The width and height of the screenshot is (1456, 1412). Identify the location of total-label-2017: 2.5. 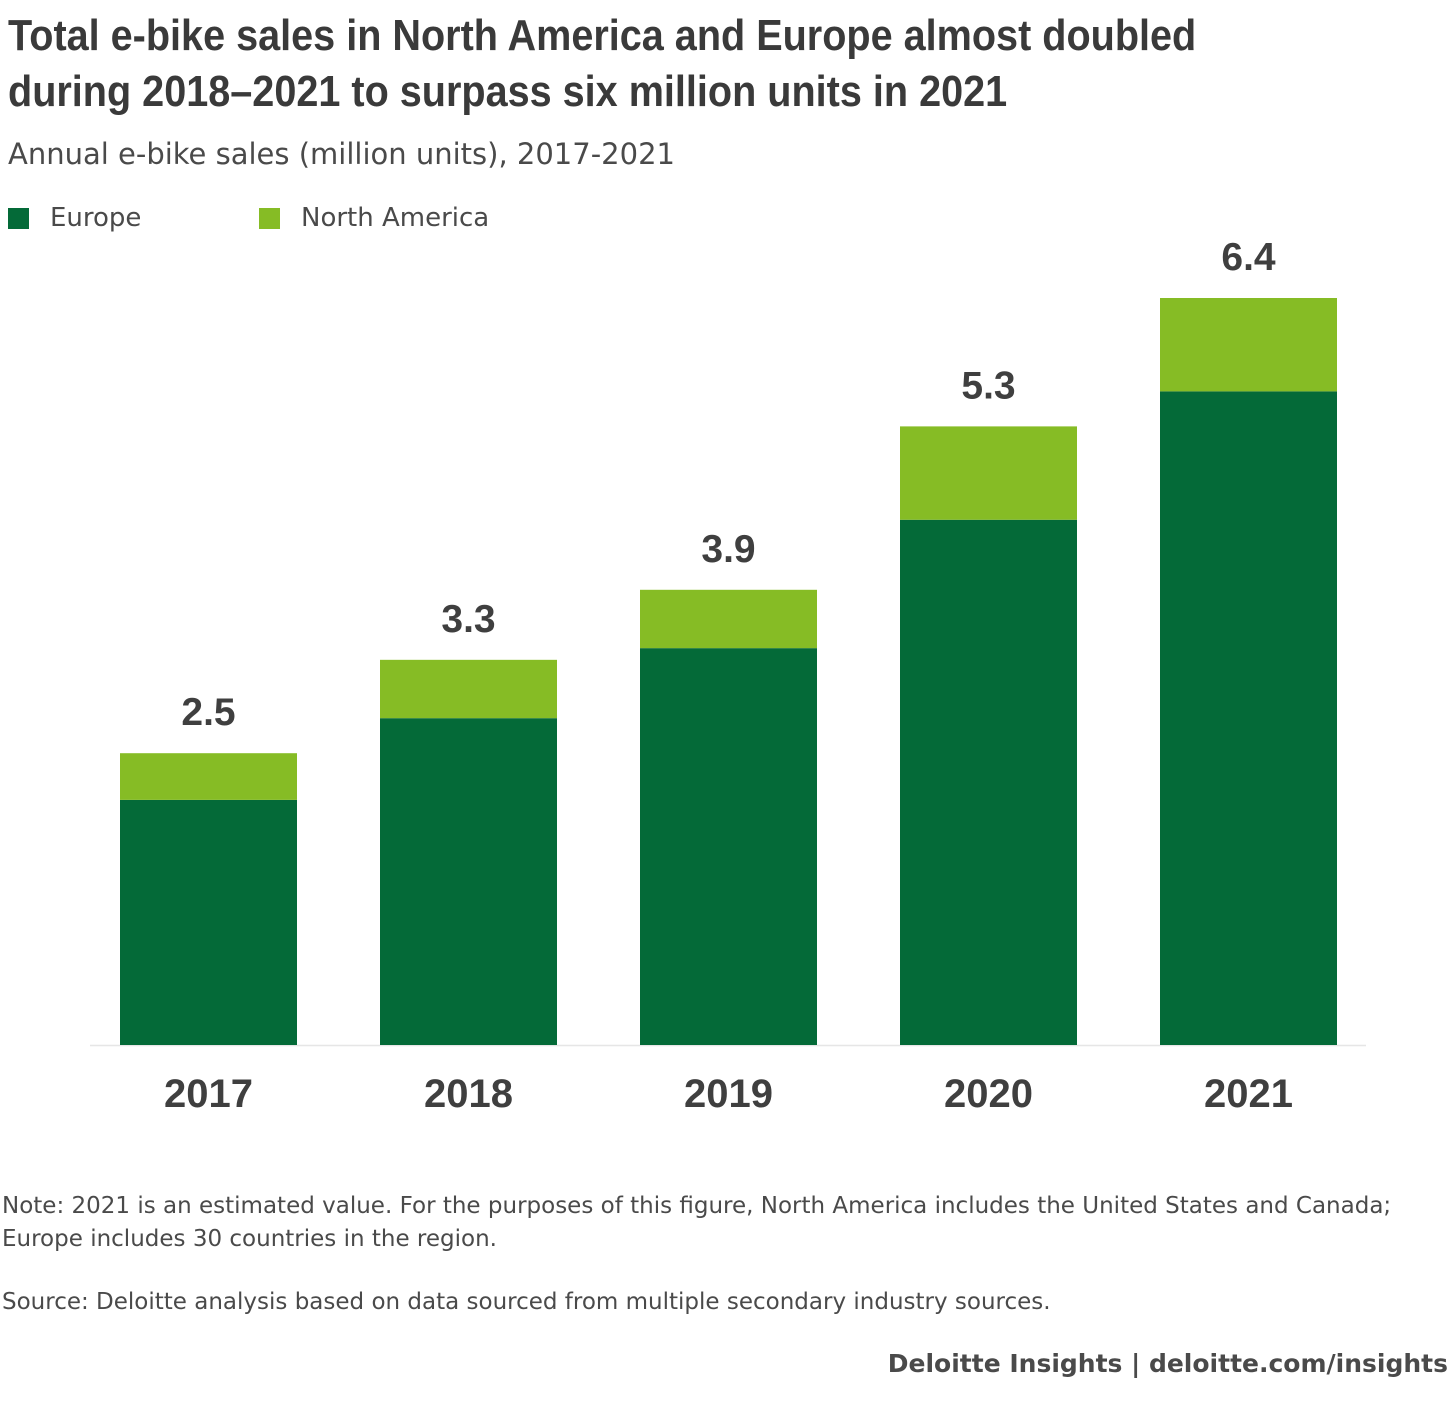
(208, 712).